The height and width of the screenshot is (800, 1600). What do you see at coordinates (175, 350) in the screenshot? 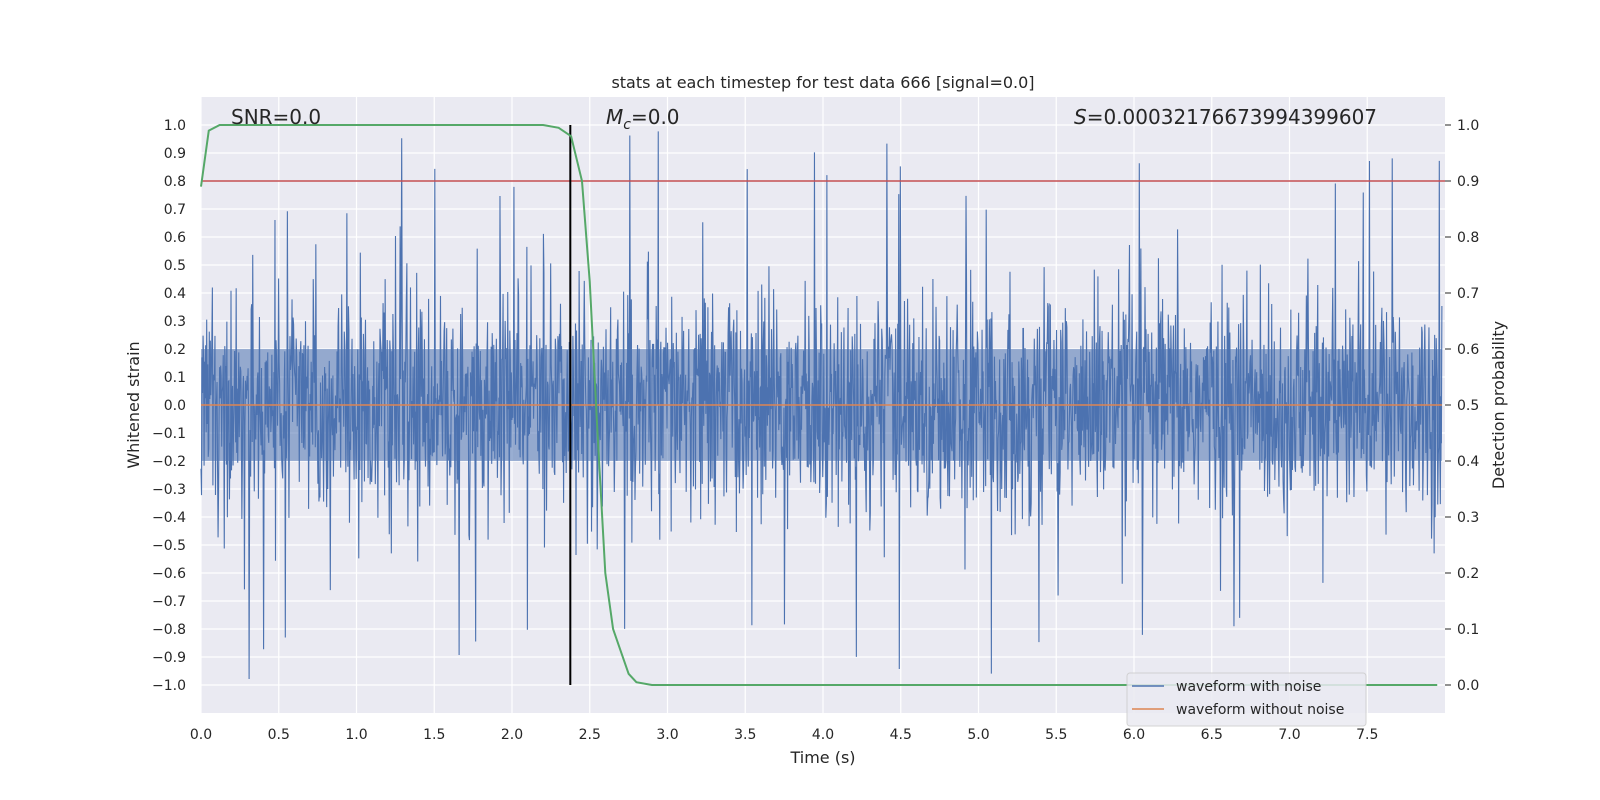
I see `y-tick-label: 0.2` at bounding box center [175, 350].